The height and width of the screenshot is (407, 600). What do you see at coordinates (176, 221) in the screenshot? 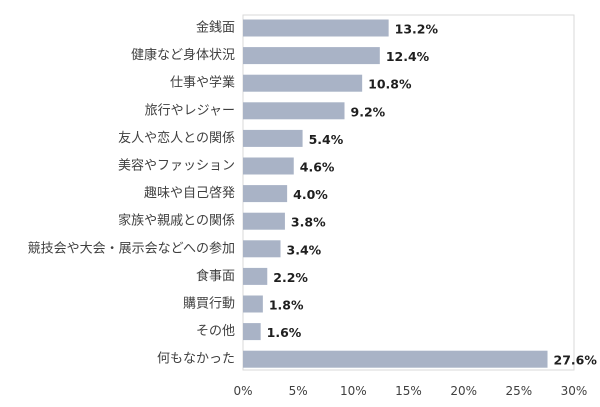
I see `category-label: 家族や親戚との関係` at bounding box center [176, 221].